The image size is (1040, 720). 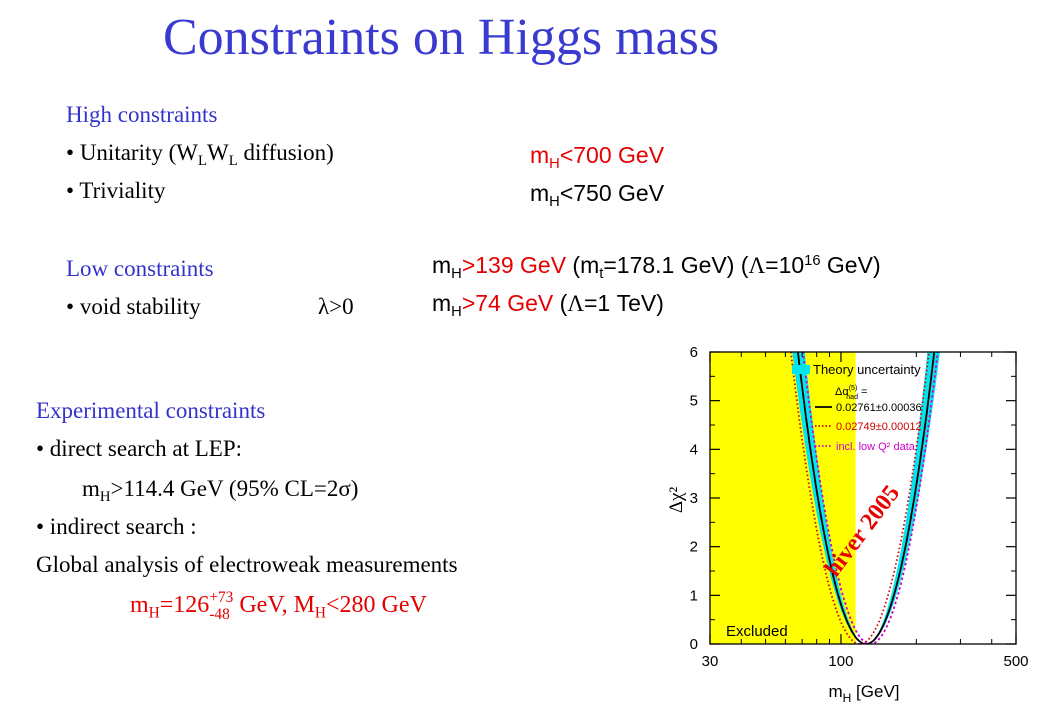 I want to click on y-tick-label: 6, so click(x=694, y=352).